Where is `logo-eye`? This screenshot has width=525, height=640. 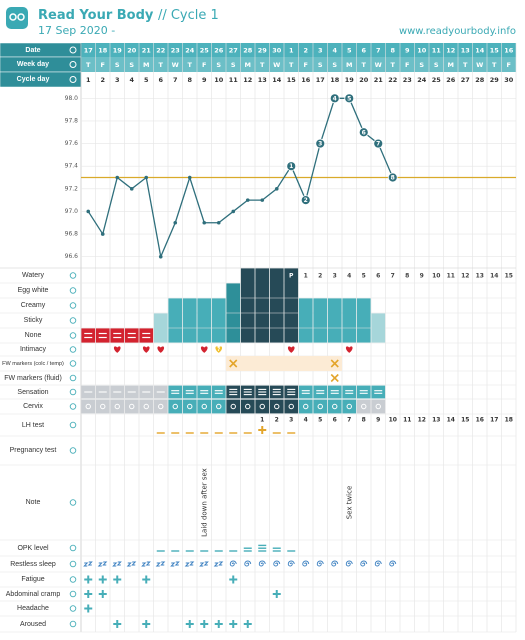
logo-eye is located at coordinates (13, 17).